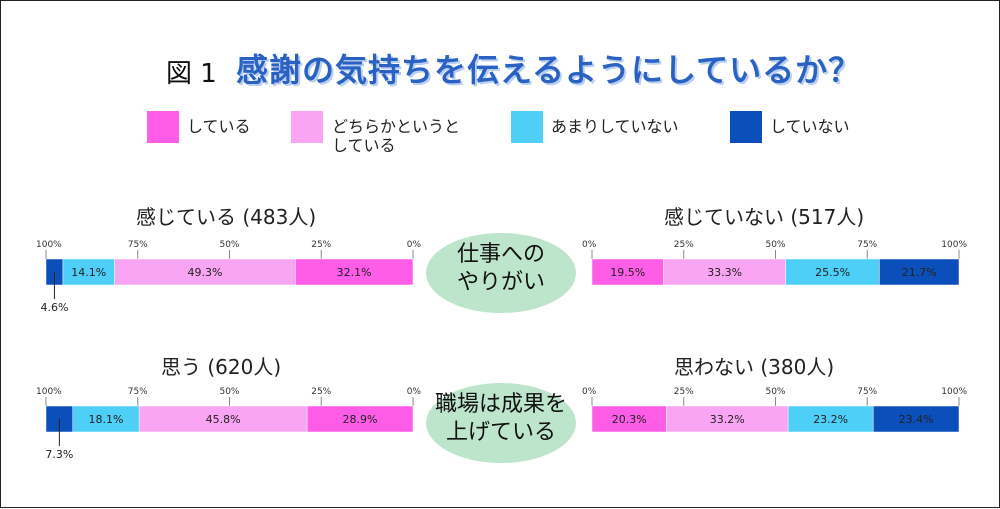 The height and width of the screenshot is (509, 1000). What do you see at coordinates (754, 367) in the screenshot?
I see `panel-title-4: 思わない (380人)` at bounding box center [754, 367].